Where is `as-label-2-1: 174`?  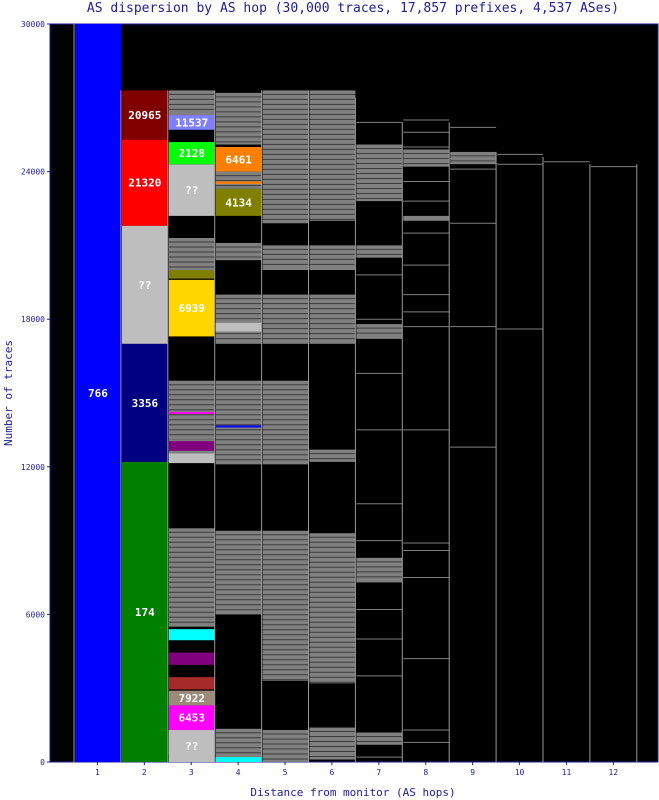 as-label-2-1: 174 is located at coordinates (145, 612).